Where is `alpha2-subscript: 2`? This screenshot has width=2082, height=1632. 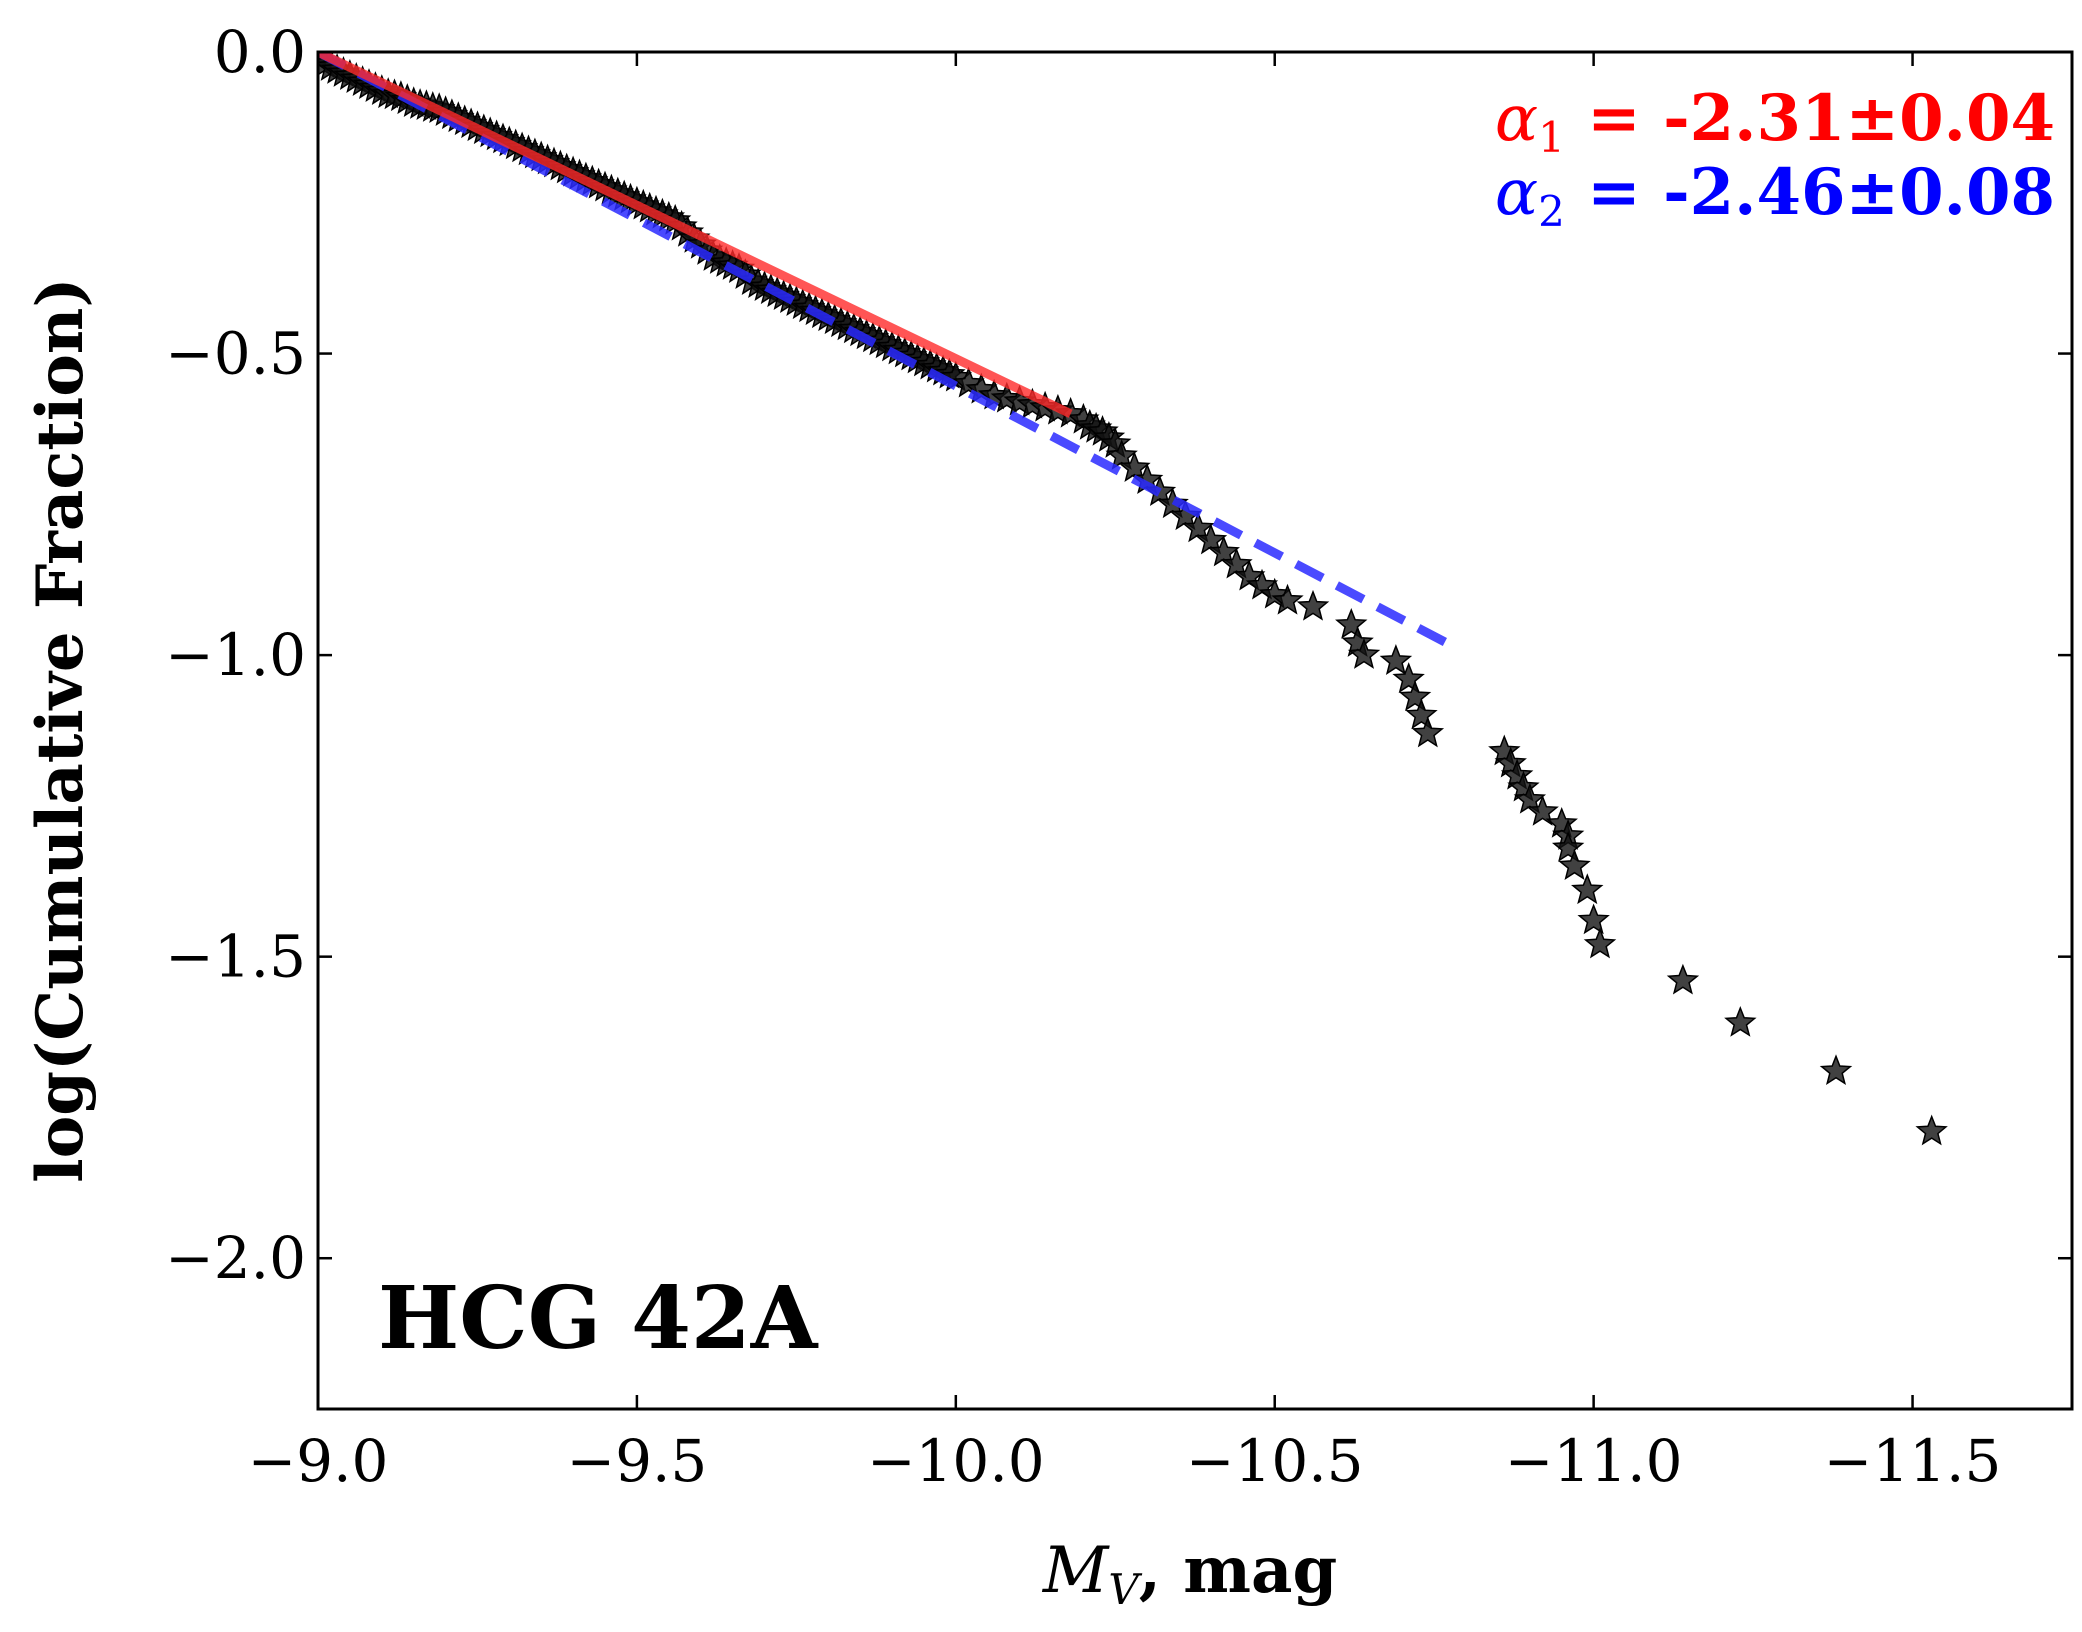 alpha2-subscript: 2 is located at coordinates (1551, 211).